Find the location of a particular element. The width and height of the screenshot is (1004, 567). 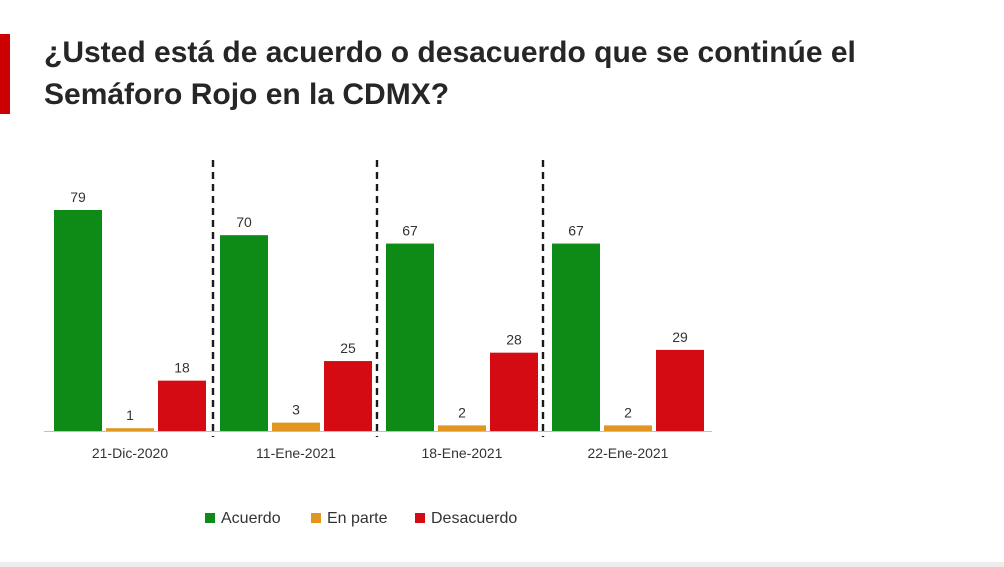

data-label-acuerdo-1: 79 is located at coordinates (78, 197).